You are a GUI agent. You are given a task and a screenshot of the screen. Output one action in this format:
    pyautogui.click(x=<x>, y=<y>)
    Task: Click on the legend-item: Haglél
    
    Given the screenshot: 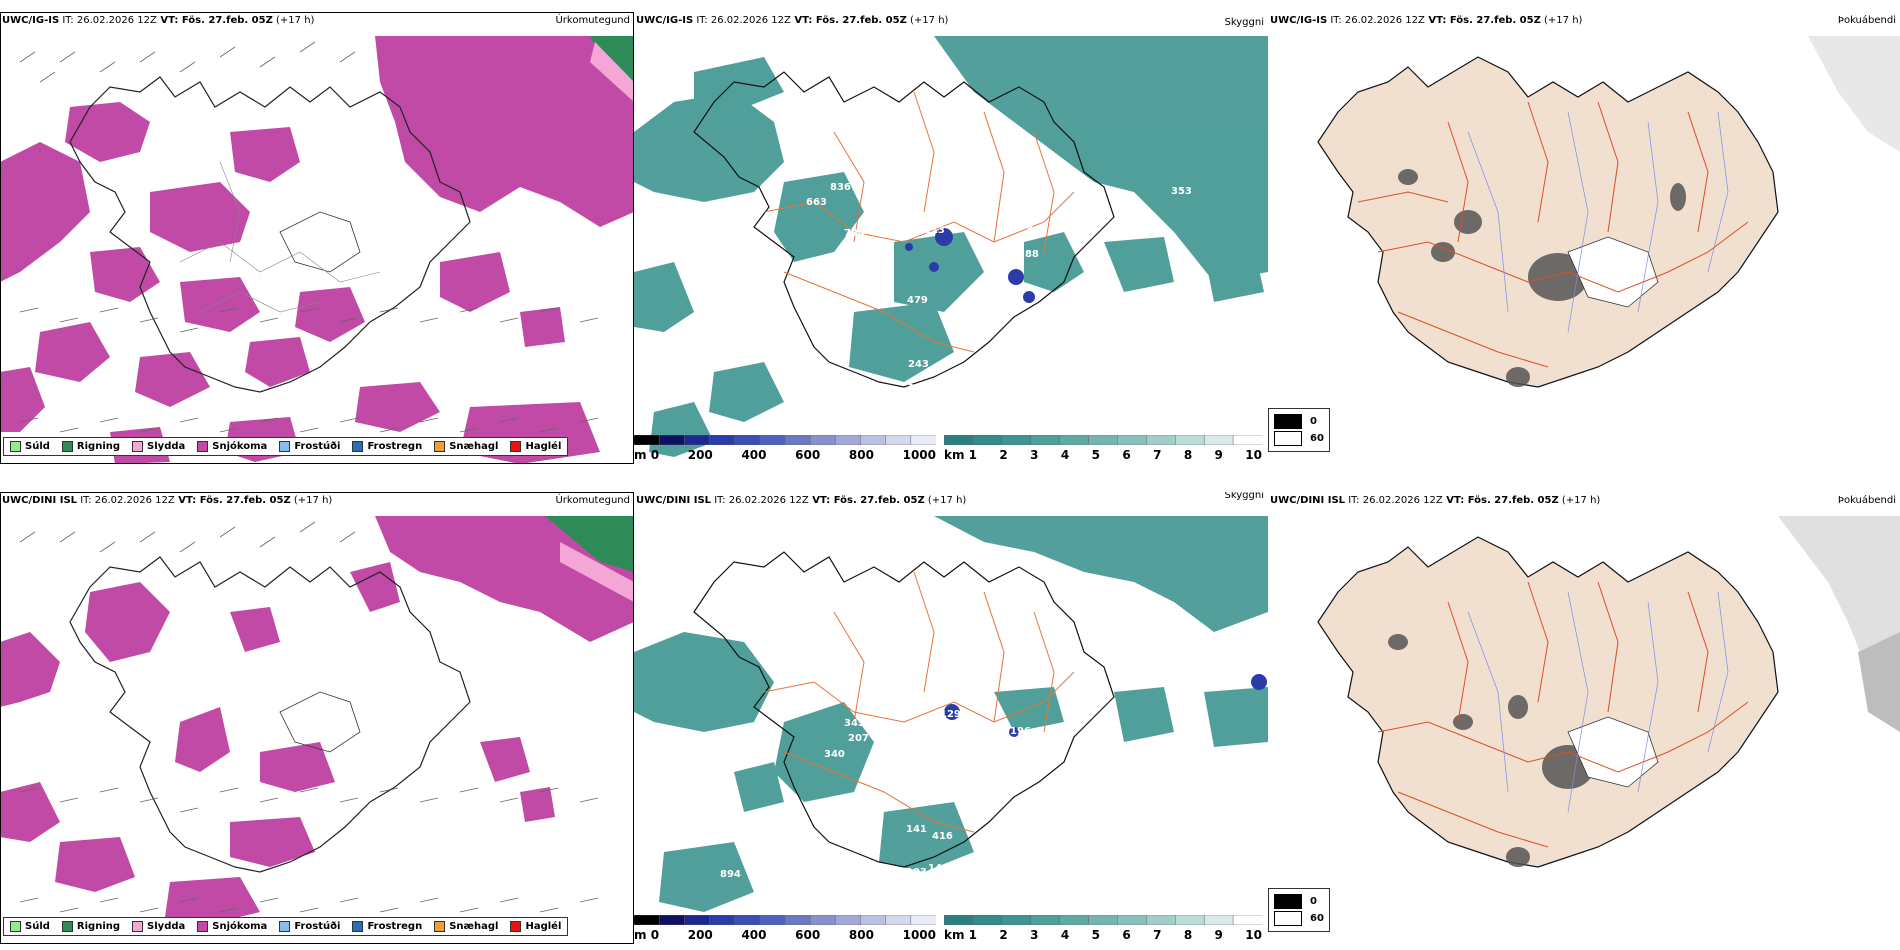 What is the action you would take?
    pyautogui.click(x=535, y=446)
    